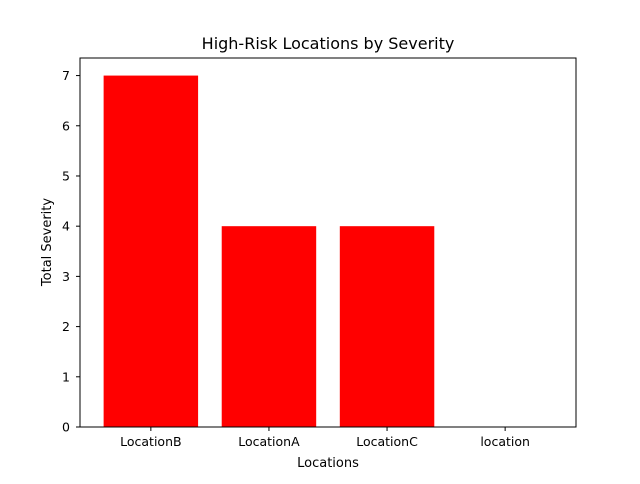 The width and height of the screenshot is (640, 484). Describe the element at coordinates (47, 242) in the screenshot. I see `y-axis-label: Total Severity` at that location.